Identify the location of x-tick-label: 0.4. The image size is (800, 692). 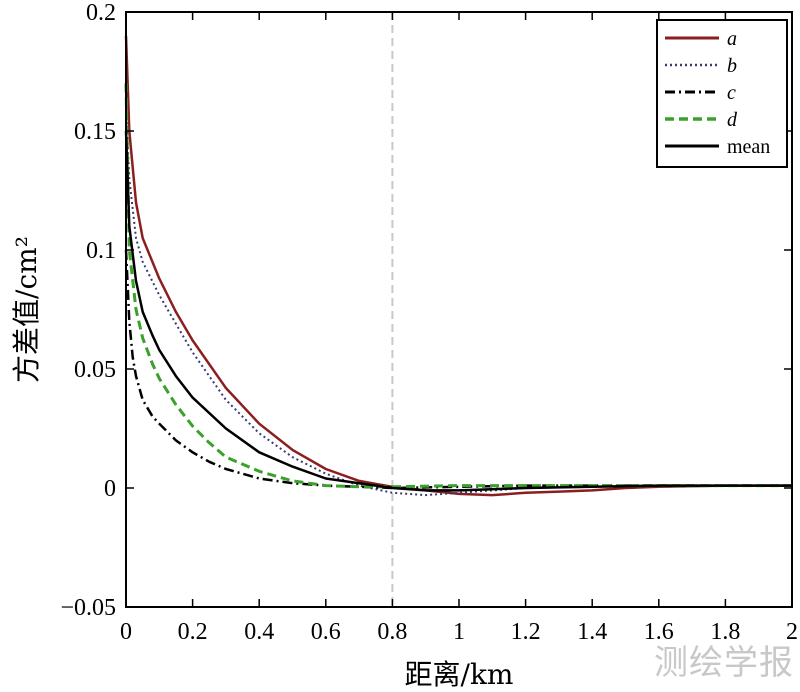
(259, 632).